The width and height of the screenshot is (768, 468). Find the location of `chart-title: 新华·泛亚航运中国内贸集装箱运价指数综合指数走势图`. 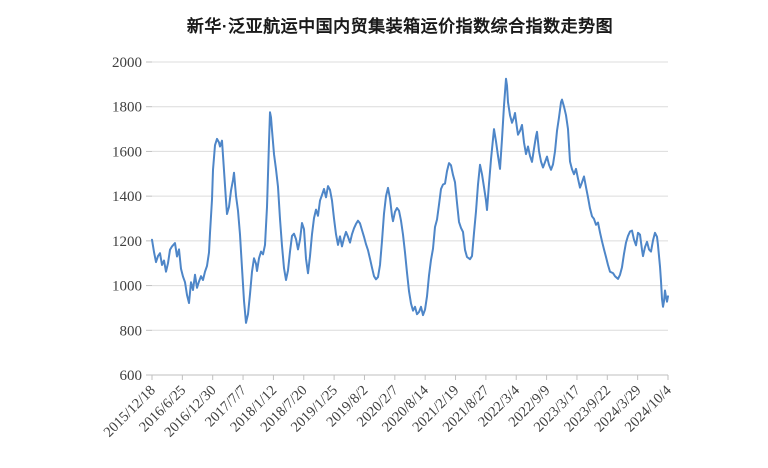

chart-title: 新华·泛亚航运中国内贸集装箱运价指数综合指数走势图 is located at coordinates (400, 26).